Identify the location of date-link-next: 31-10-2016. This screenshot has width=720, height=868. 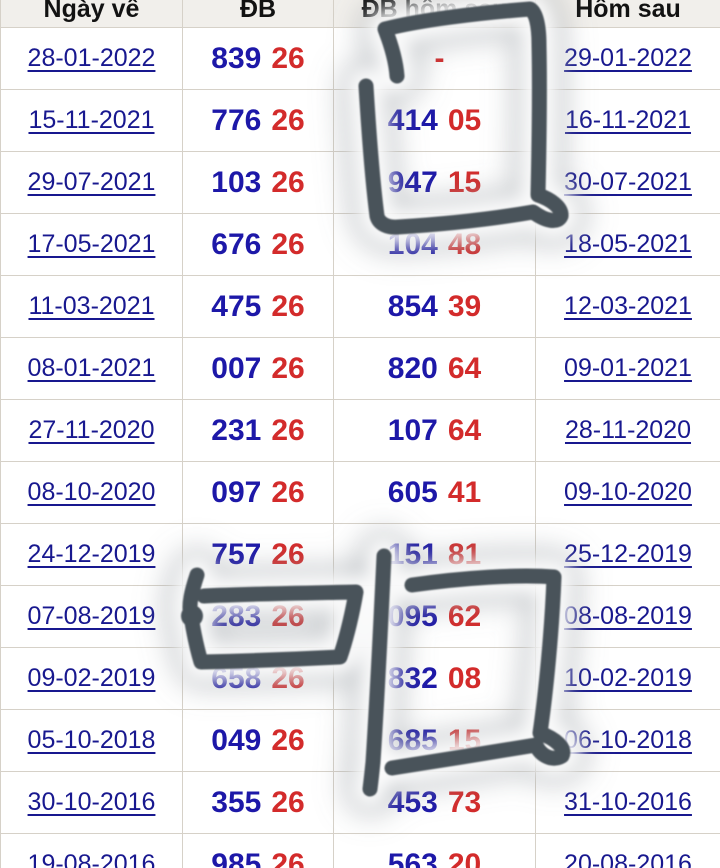
(628, 802).